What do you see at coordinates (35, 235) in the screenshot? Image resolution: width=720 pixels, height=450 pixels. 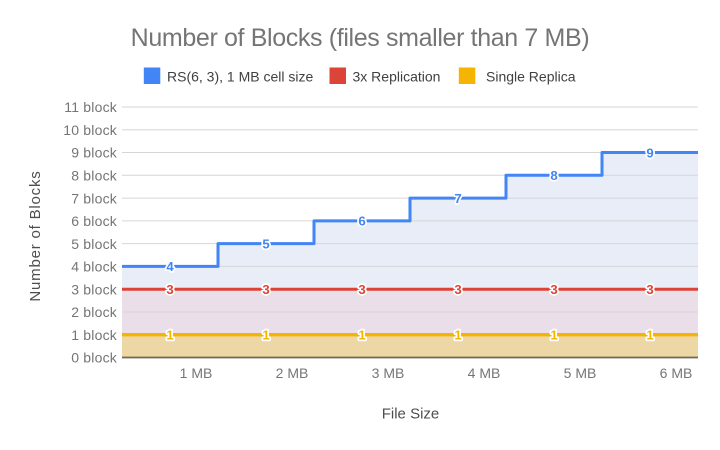 I see `svg-text: Number of Blocks` at bounding box center [35, 235].